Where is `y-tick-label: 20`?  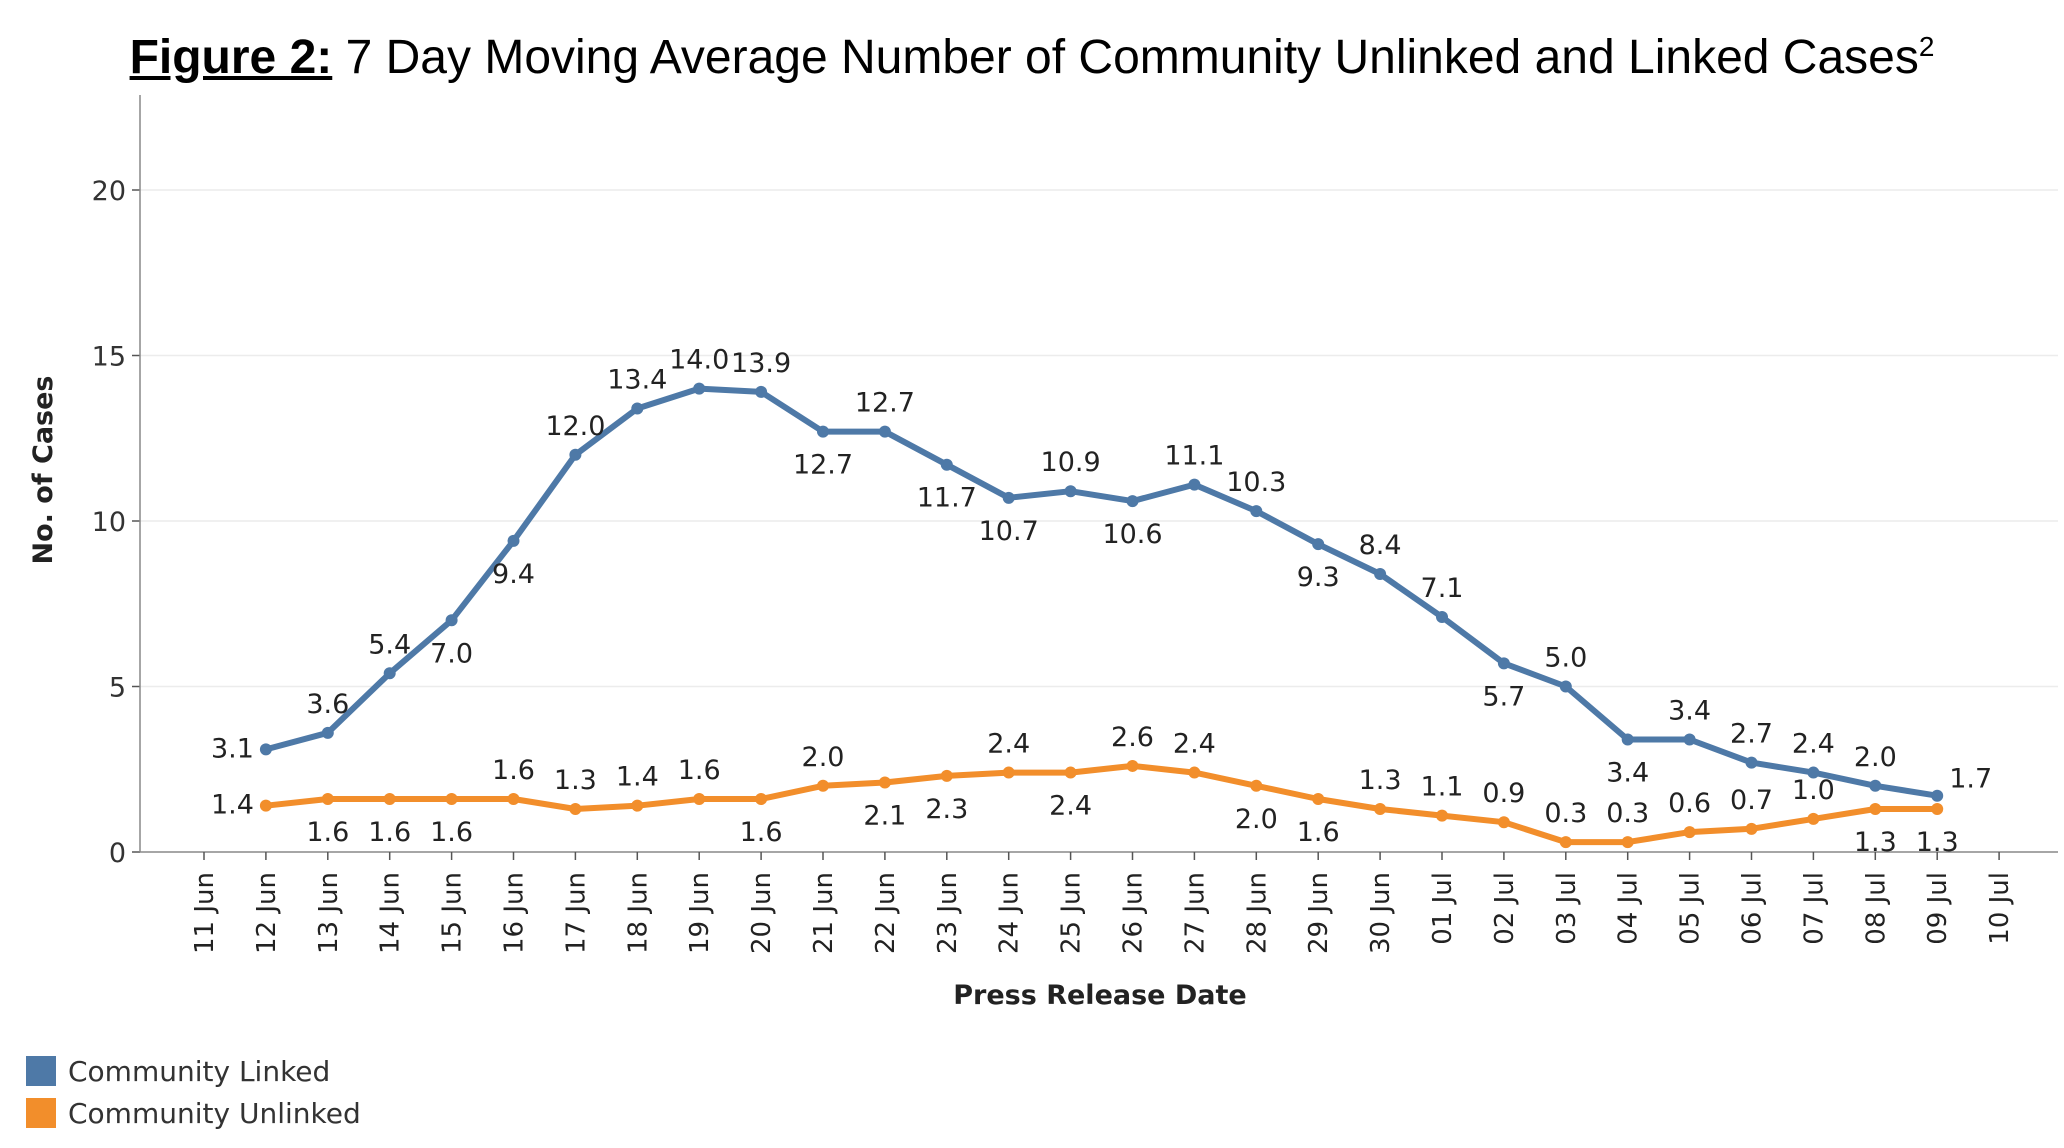 y-tick-label: 20 is located at coordinates (109, 191).